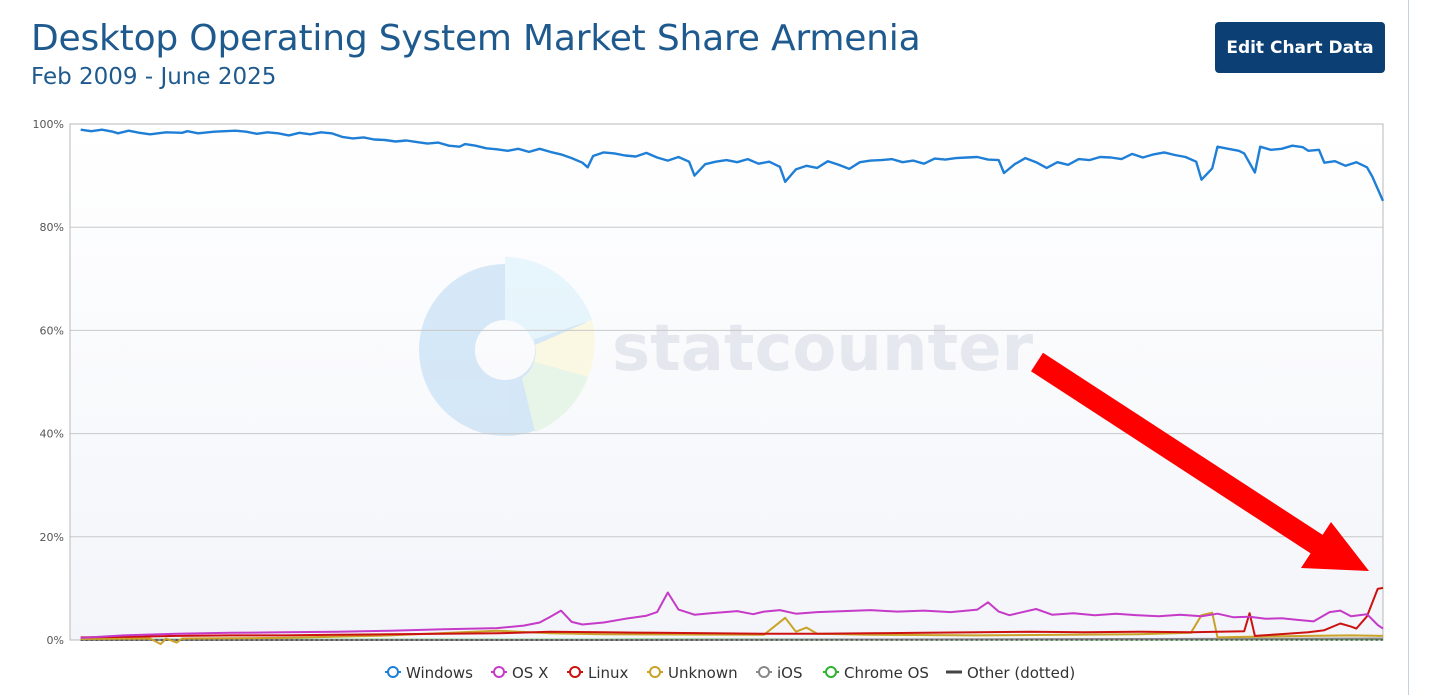  What do you see at coordinates (831, 672) in the screenshot?
I see `legend-marker-chrome-os` at bounding box center [831, 672].